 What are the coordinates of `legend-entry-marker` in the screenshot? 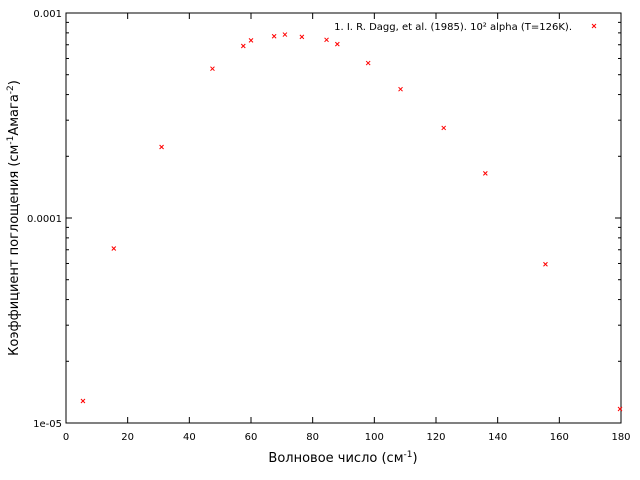 It's located at (594, 26).